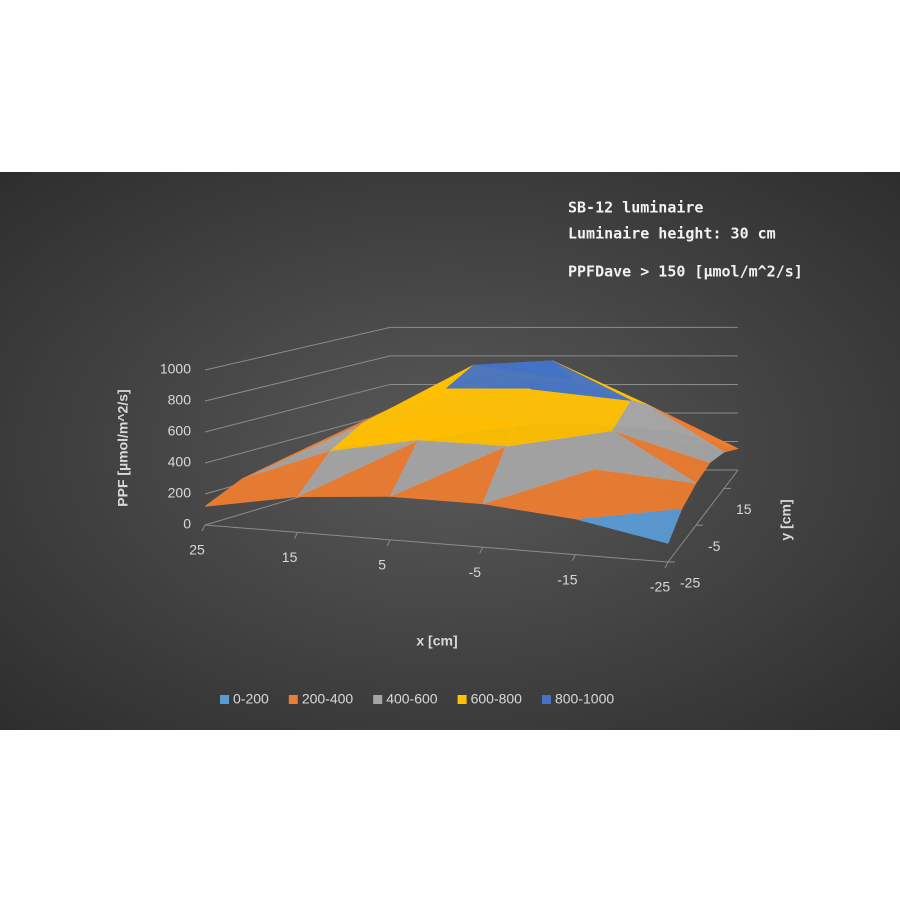 This screenshot has width=900, height=905. I want to click on z-tick-label: 600, so click(180, 431).